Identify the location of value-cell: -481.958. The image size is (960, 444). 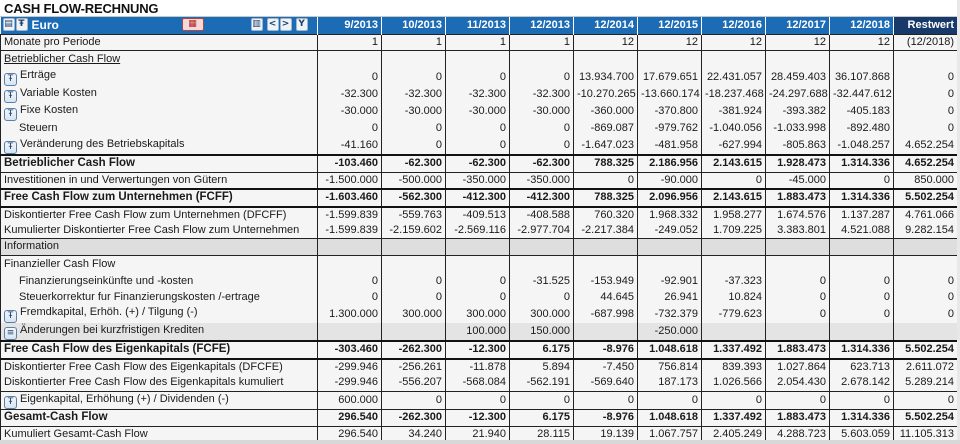
(669, 146).